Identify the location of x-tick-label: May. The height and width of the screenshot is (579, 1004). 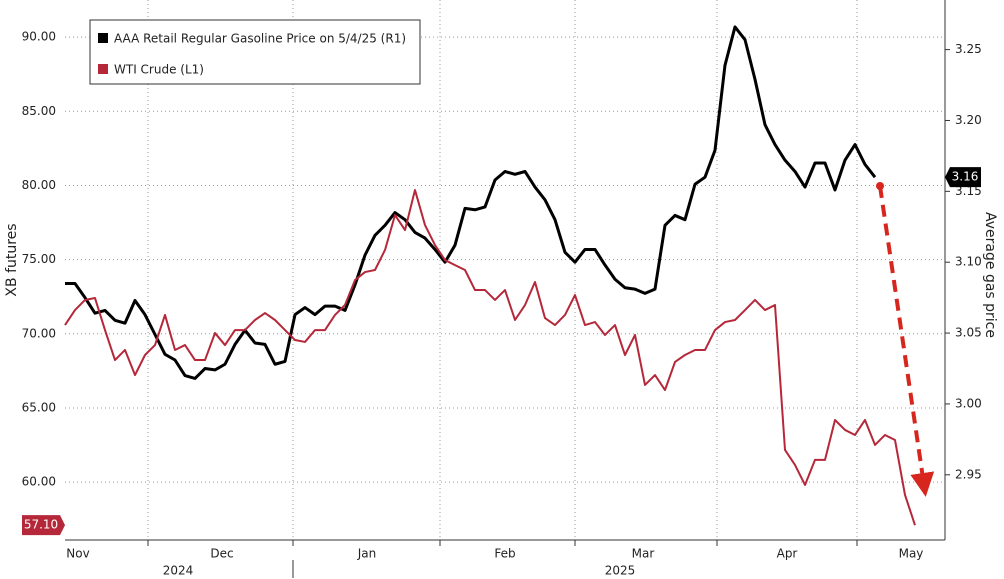
(911, 554).